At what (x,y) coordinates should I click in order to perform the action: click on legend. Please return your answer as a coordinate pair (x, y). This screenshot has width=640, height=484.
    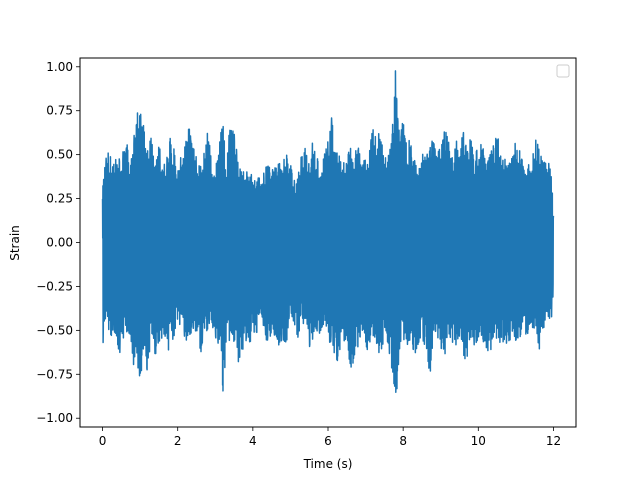
    Looking at the image, I should click on (563, 71).